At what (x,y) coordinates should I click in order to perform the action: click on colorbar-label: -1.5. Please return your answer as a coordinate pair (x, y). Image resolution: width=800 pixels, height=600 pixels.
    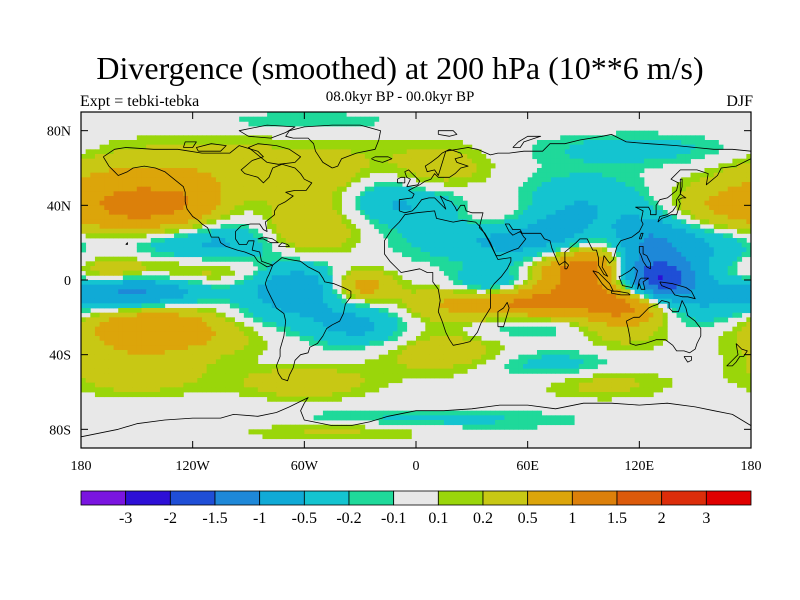
    Looking at the image, I should click on (214, 518).